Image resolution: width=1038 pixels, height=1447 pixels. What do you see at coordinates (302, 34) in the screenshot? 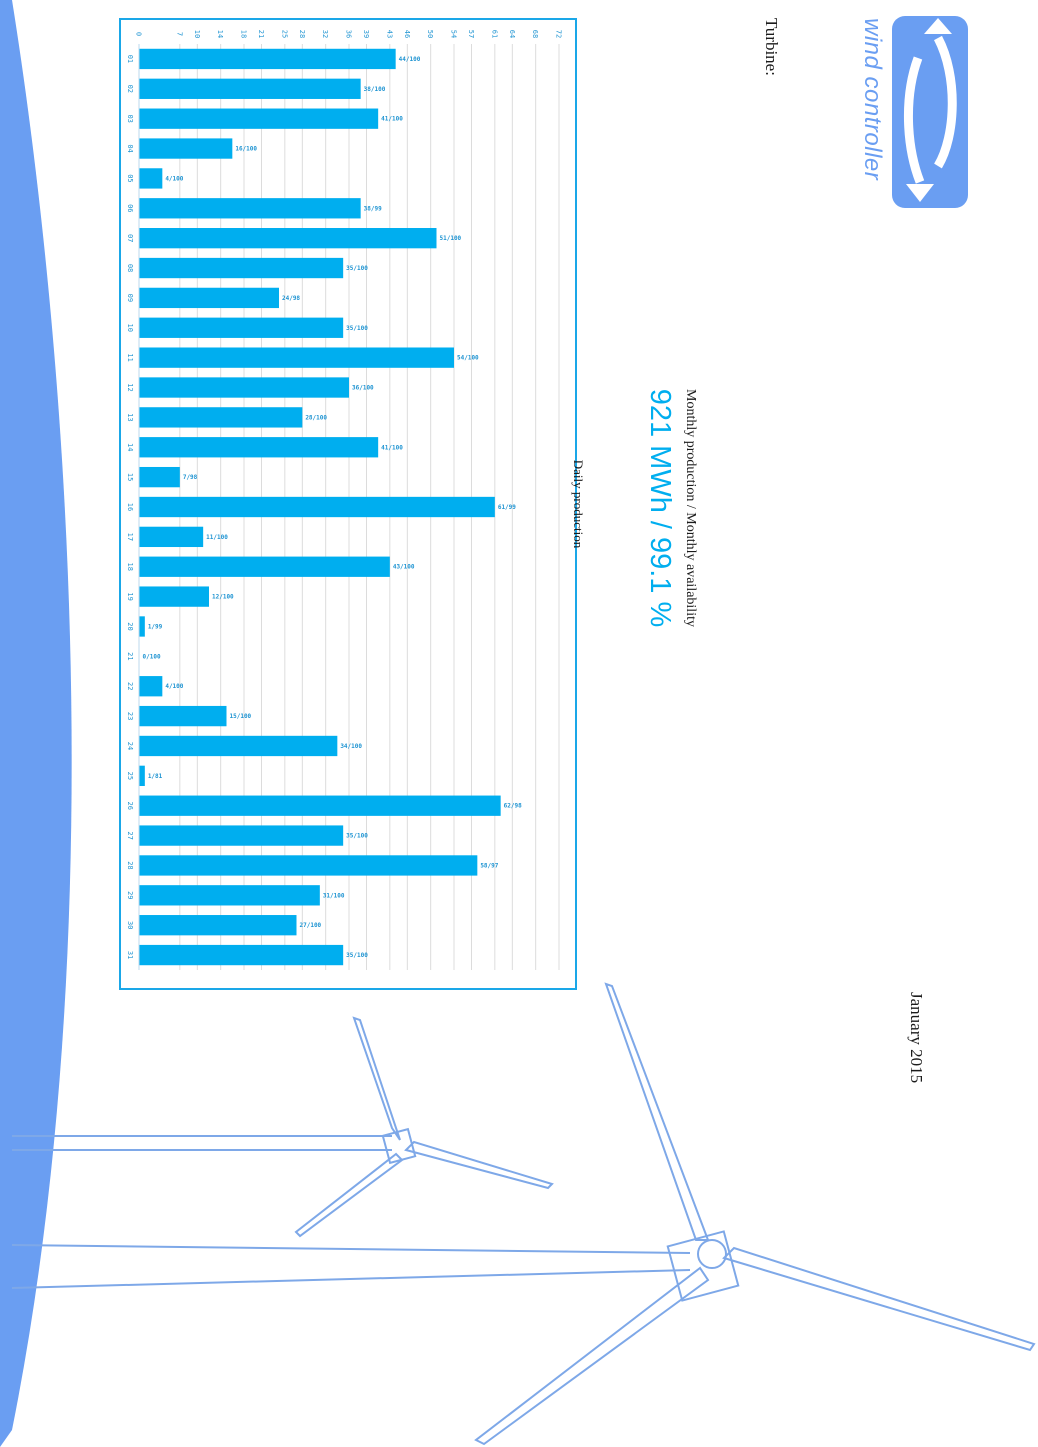
I see `y-tick-label: 28` at bounding box center [302, 34].